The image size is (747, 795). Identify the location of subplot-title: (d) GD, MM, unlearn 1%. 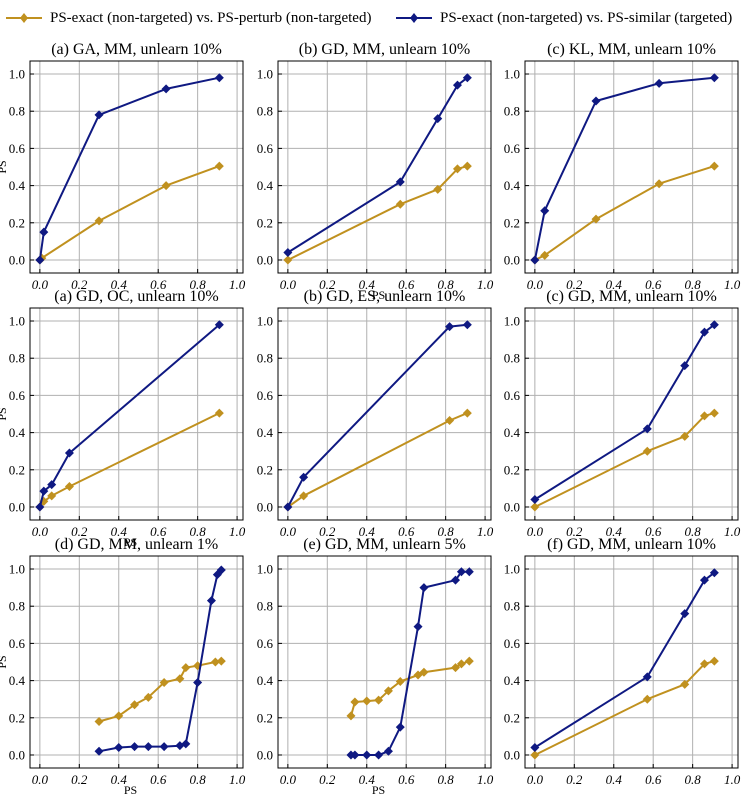
(137, 544).